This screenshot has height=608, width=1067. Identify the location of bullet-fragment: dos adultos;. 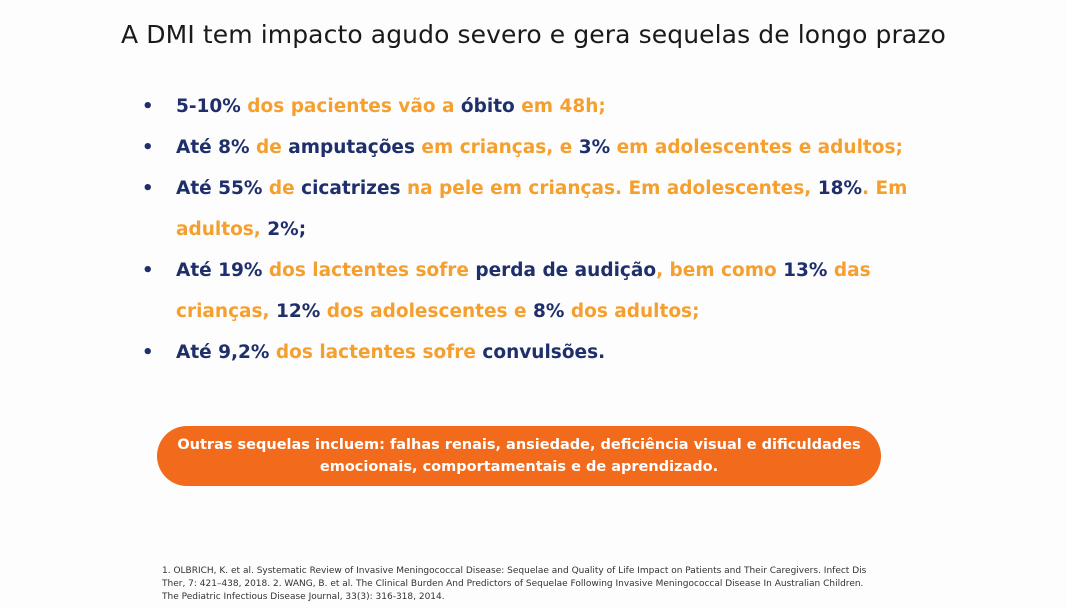
(632, 311).